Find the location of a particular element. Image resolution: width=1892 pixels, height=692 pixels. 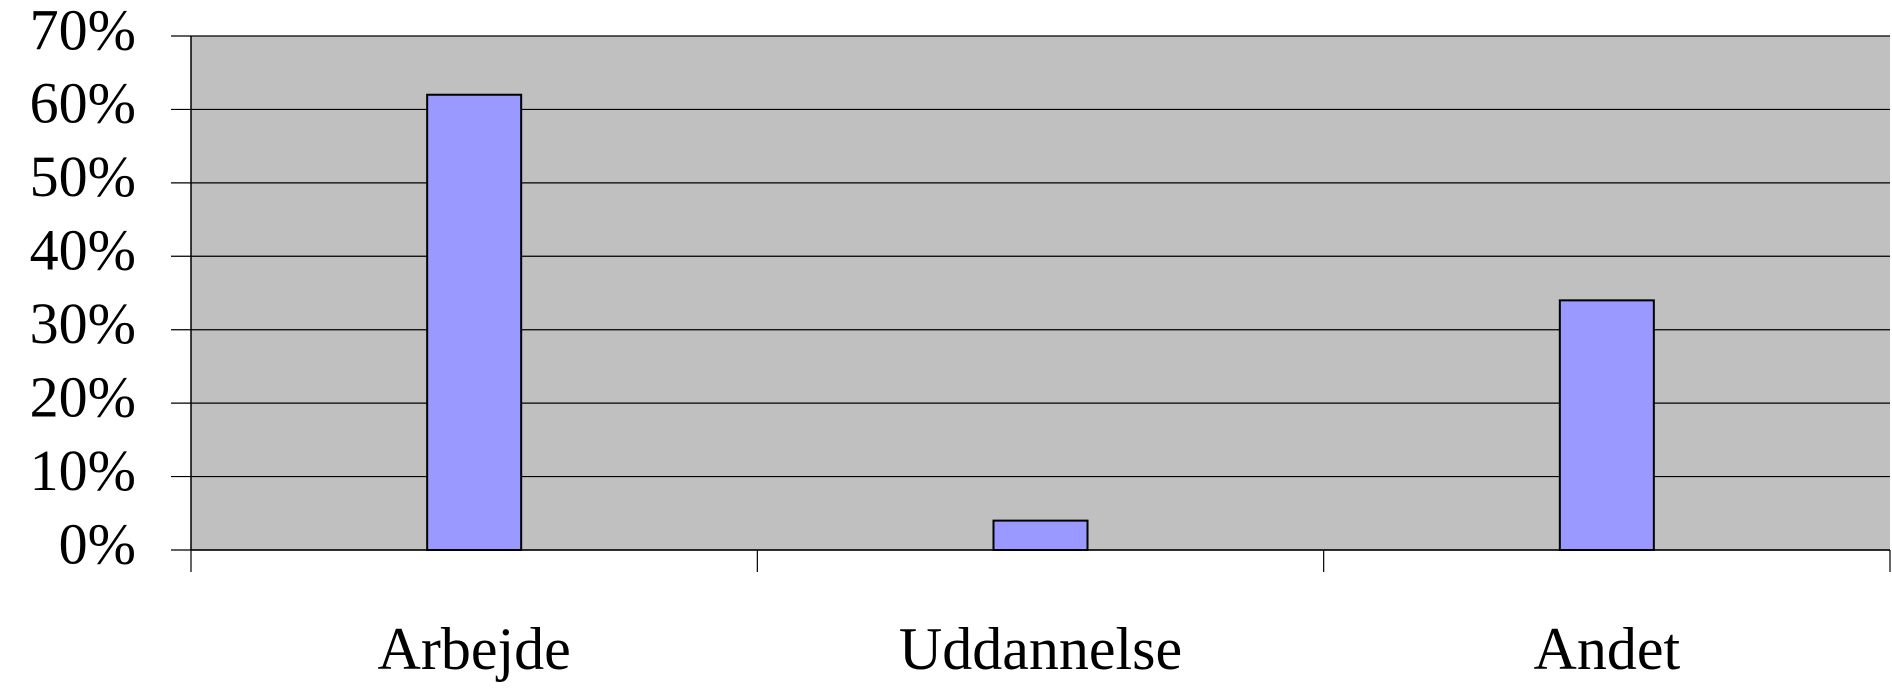

y-tick-label: 70% is located at coordinates (83, 31).